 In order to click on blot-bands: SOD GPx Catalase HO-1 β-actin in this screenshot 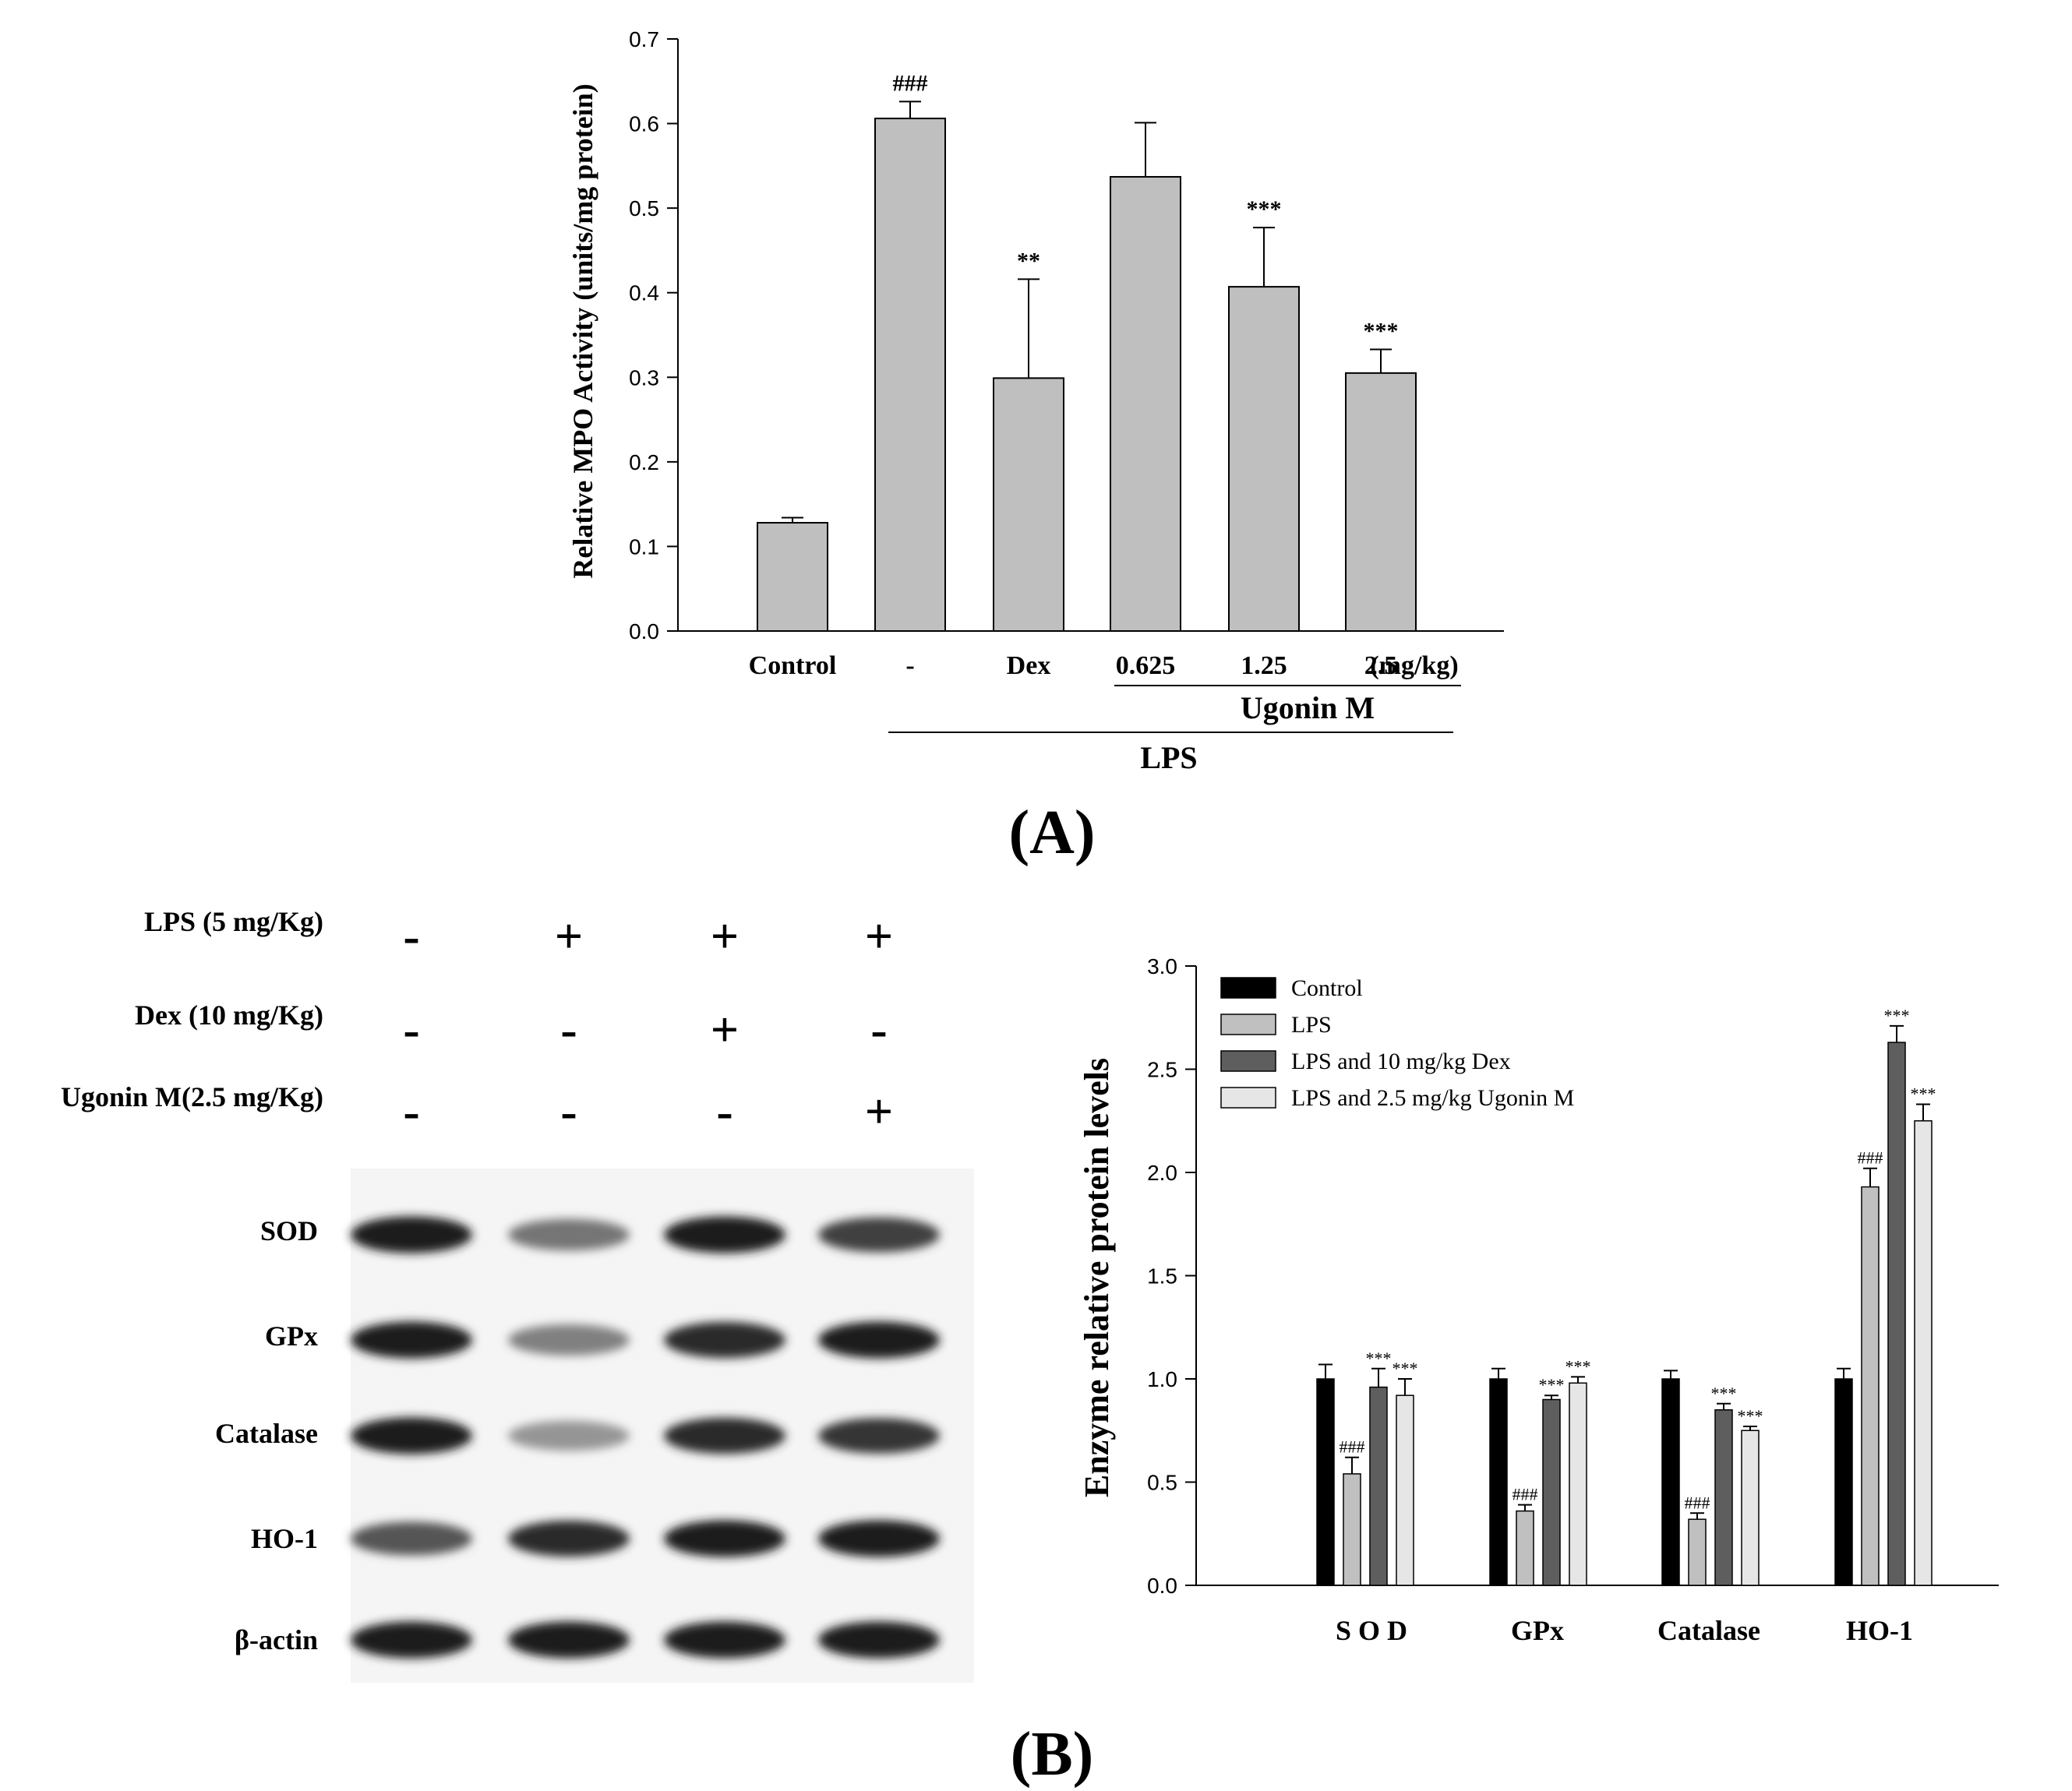, I will do `click(577, 1437)`.